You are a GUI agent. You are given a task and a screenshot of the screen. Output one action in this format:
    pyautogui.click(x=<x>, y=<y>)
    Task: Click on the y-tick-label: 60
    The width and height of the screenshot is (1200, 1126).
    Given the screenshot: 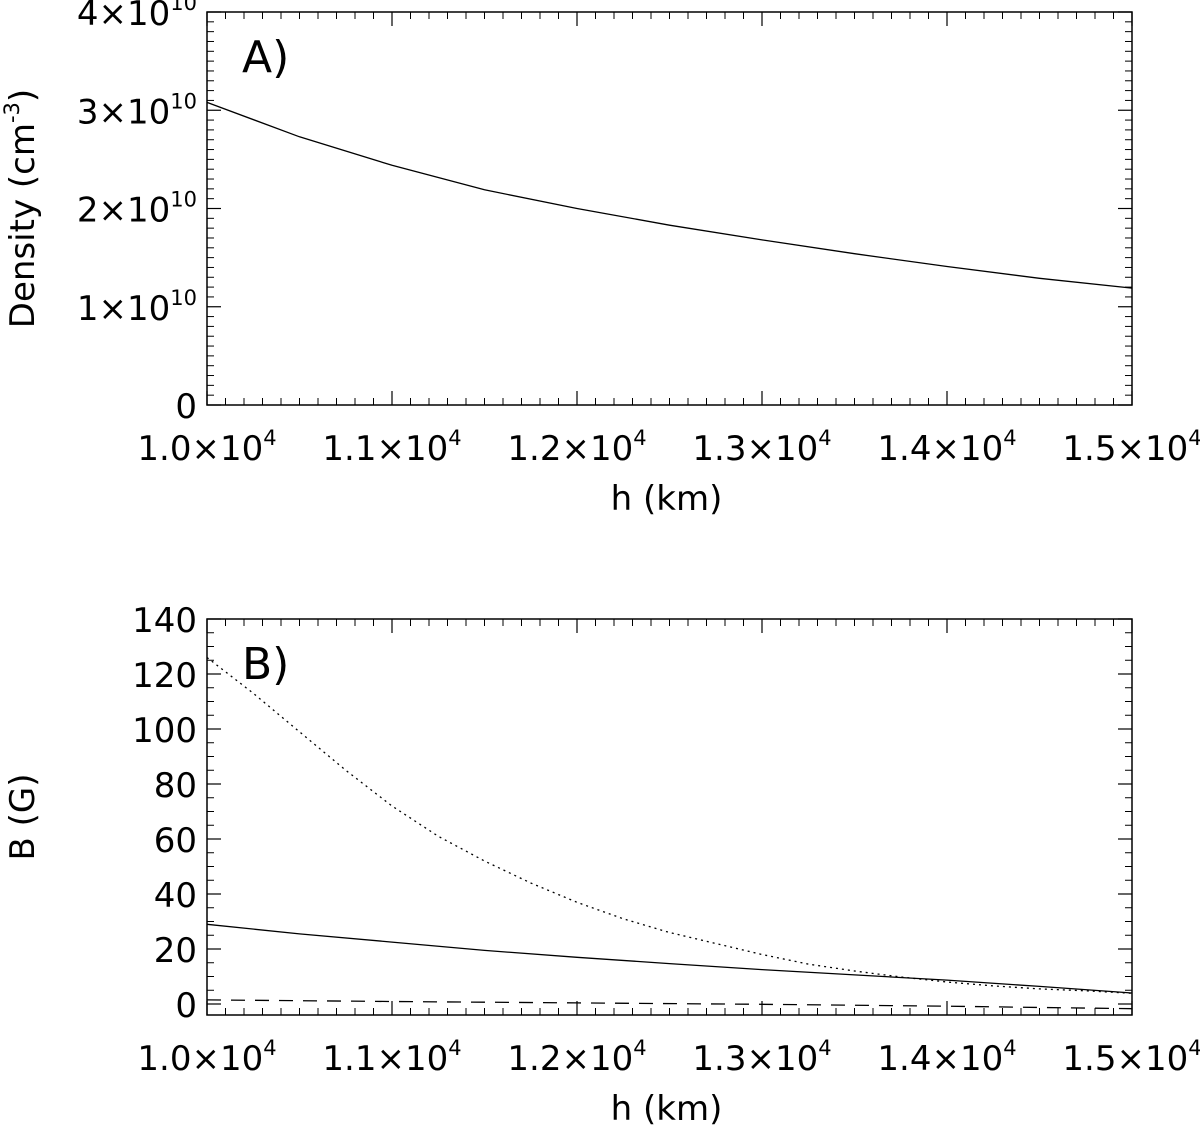 What is the action you would take?
    pyautogui.click(x=175, y=841)
    